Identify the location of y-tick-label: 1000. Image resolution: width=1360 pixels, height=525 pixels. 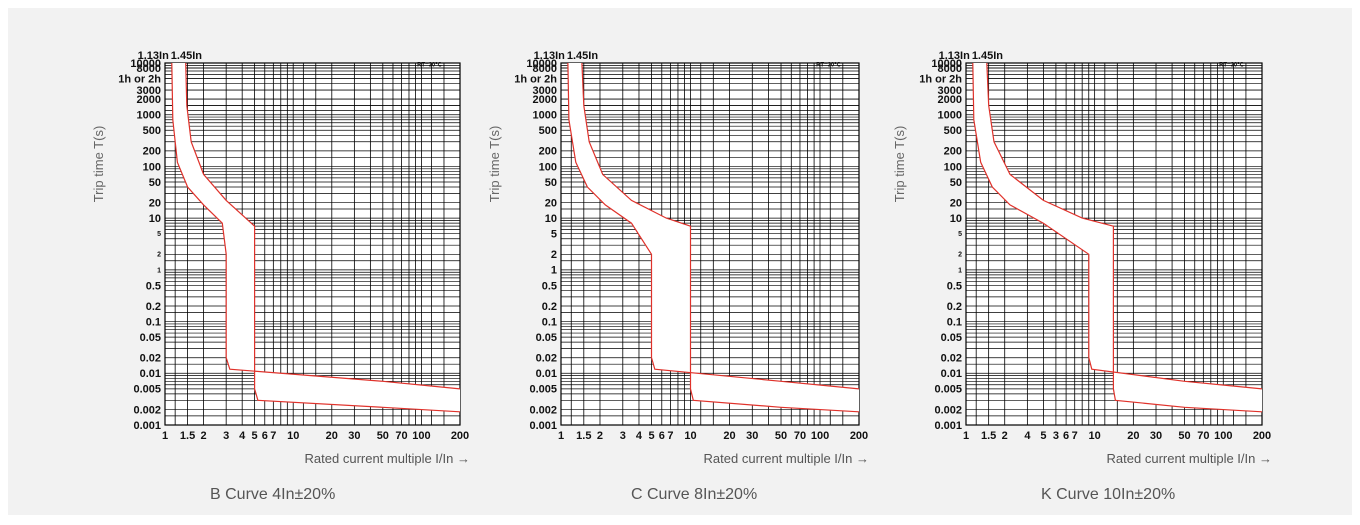
(149, 116).